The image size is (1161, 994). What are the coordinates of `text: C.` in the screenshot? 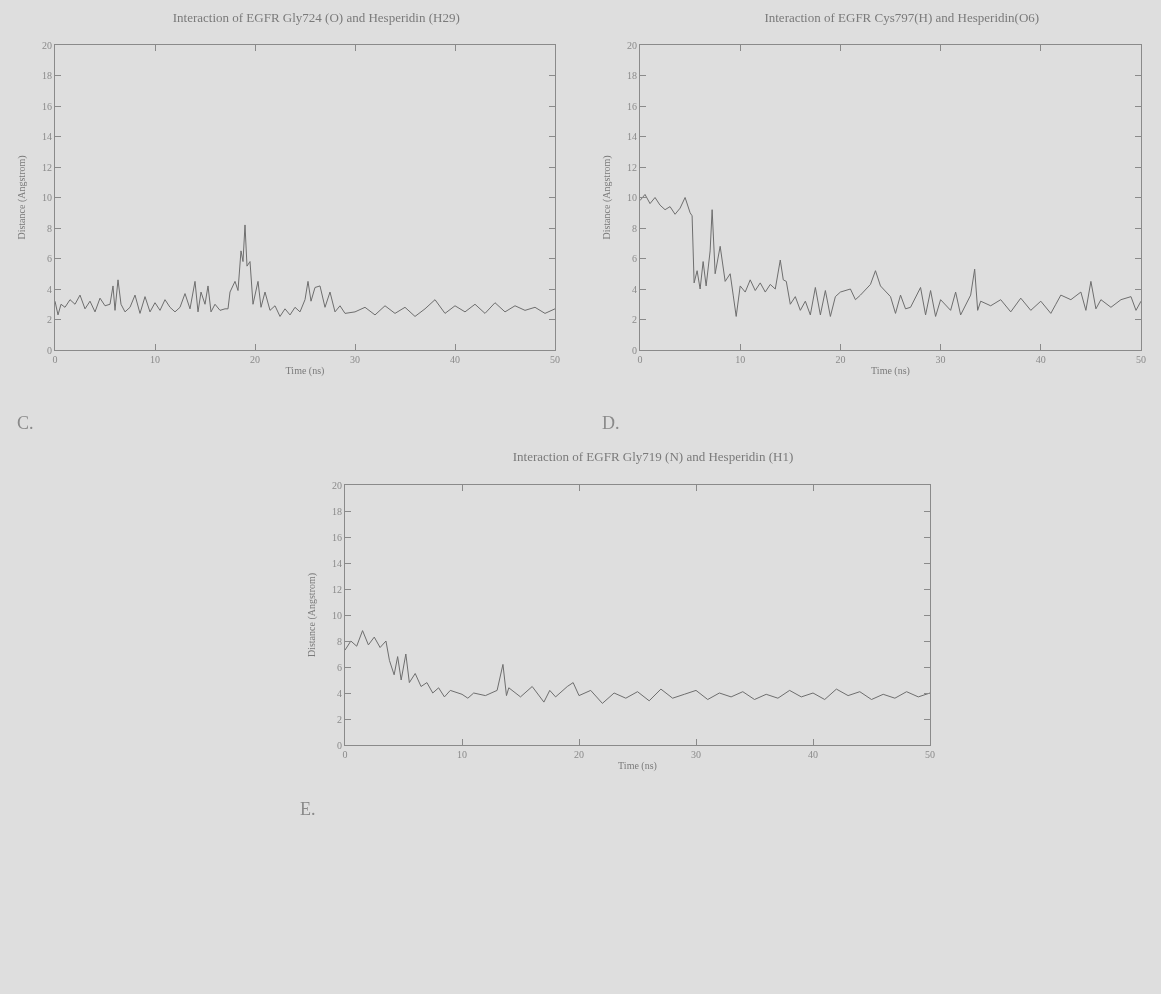 It's located at (25, 423).